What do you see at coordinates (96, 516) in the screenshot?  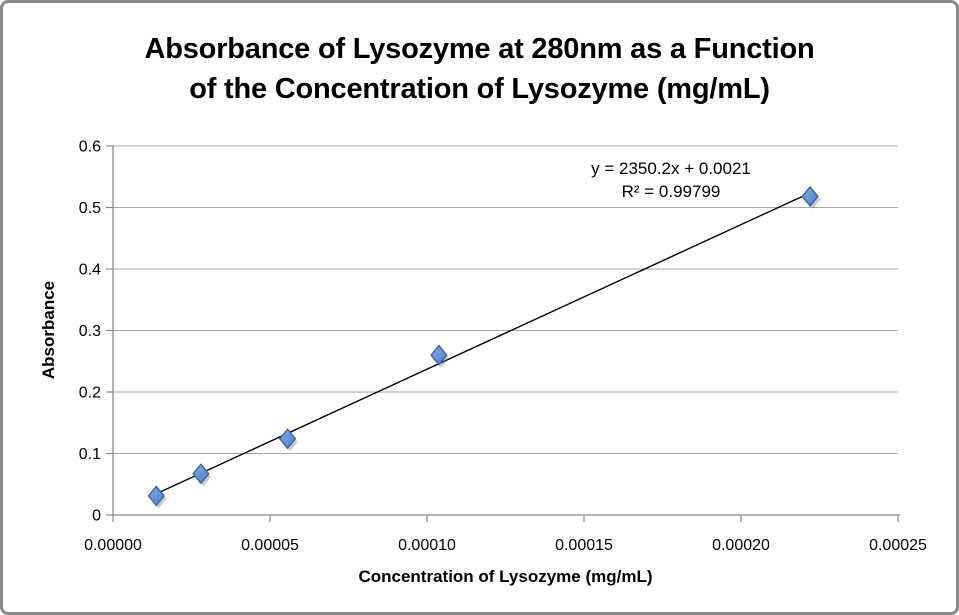 I see `y-tick-label: 0` at bounding box center [96, 516].